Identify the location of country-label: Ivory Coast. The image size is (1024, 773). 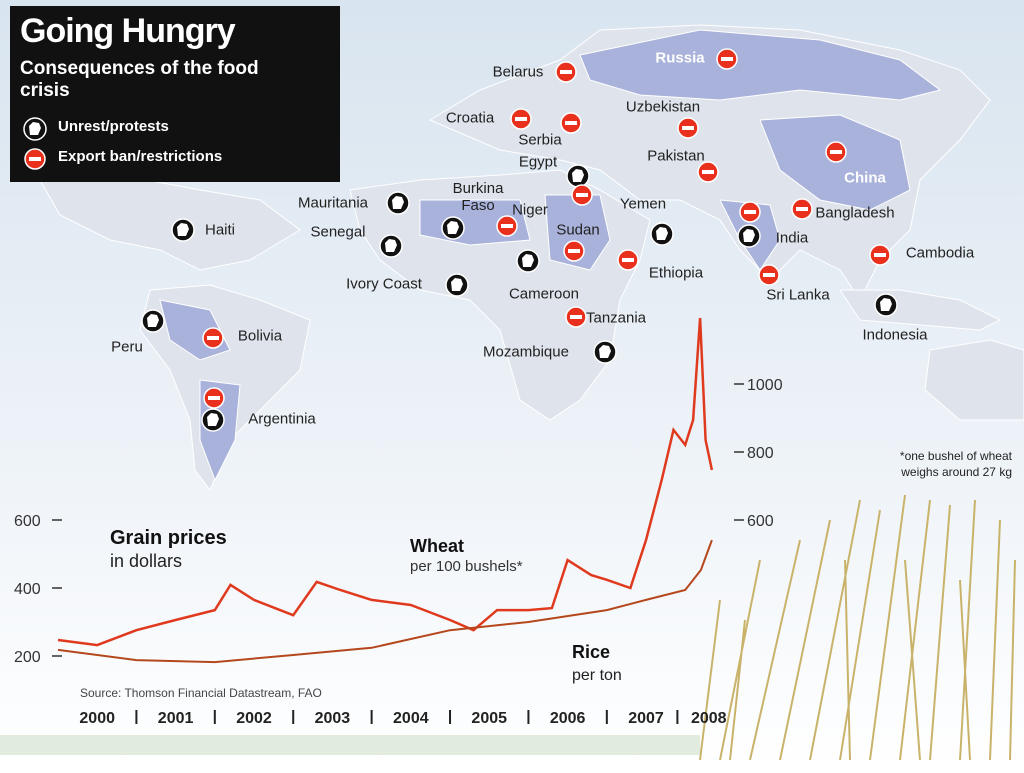
(384, 284).